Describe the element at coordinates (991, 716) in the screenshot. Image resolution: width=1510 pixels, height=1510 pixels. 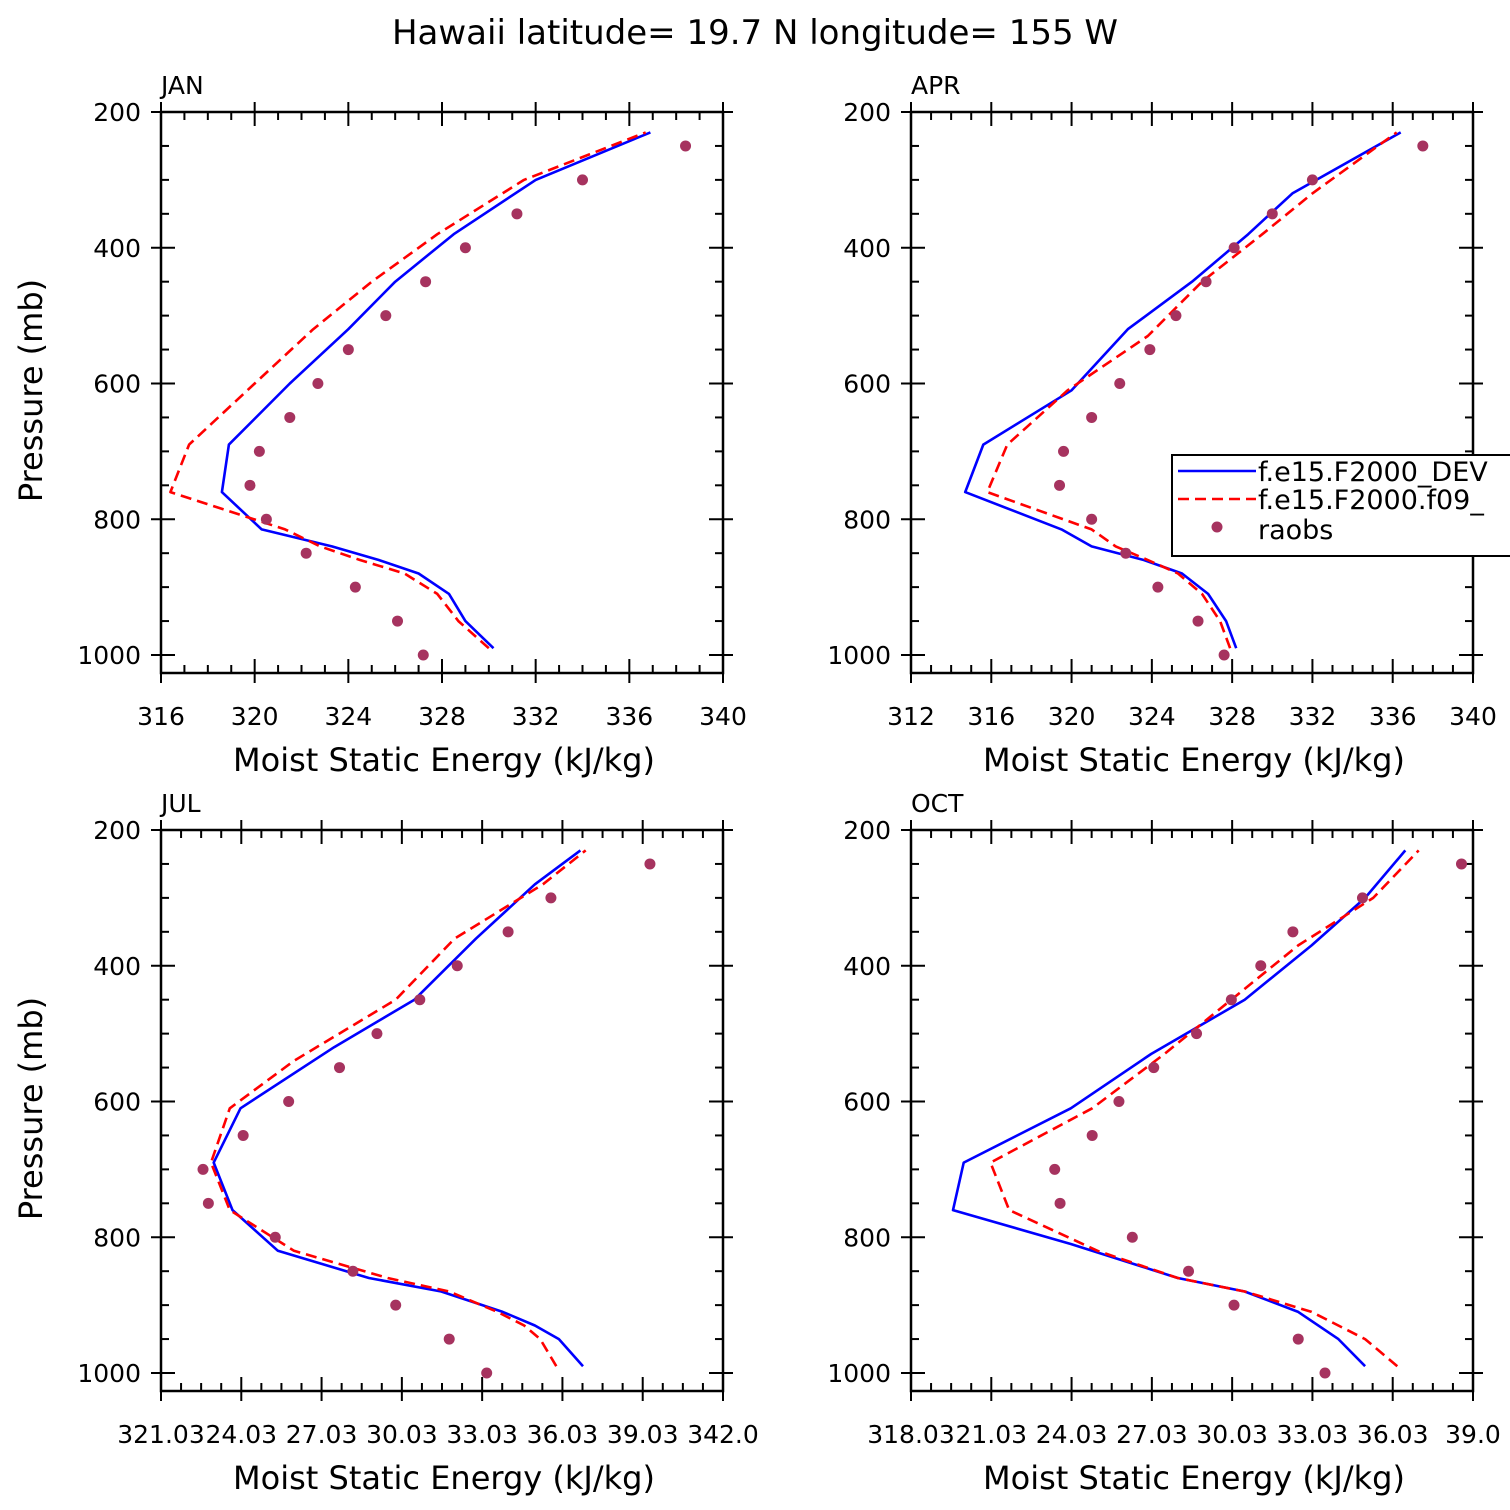
I see `x-tick-label: 316` at that location.